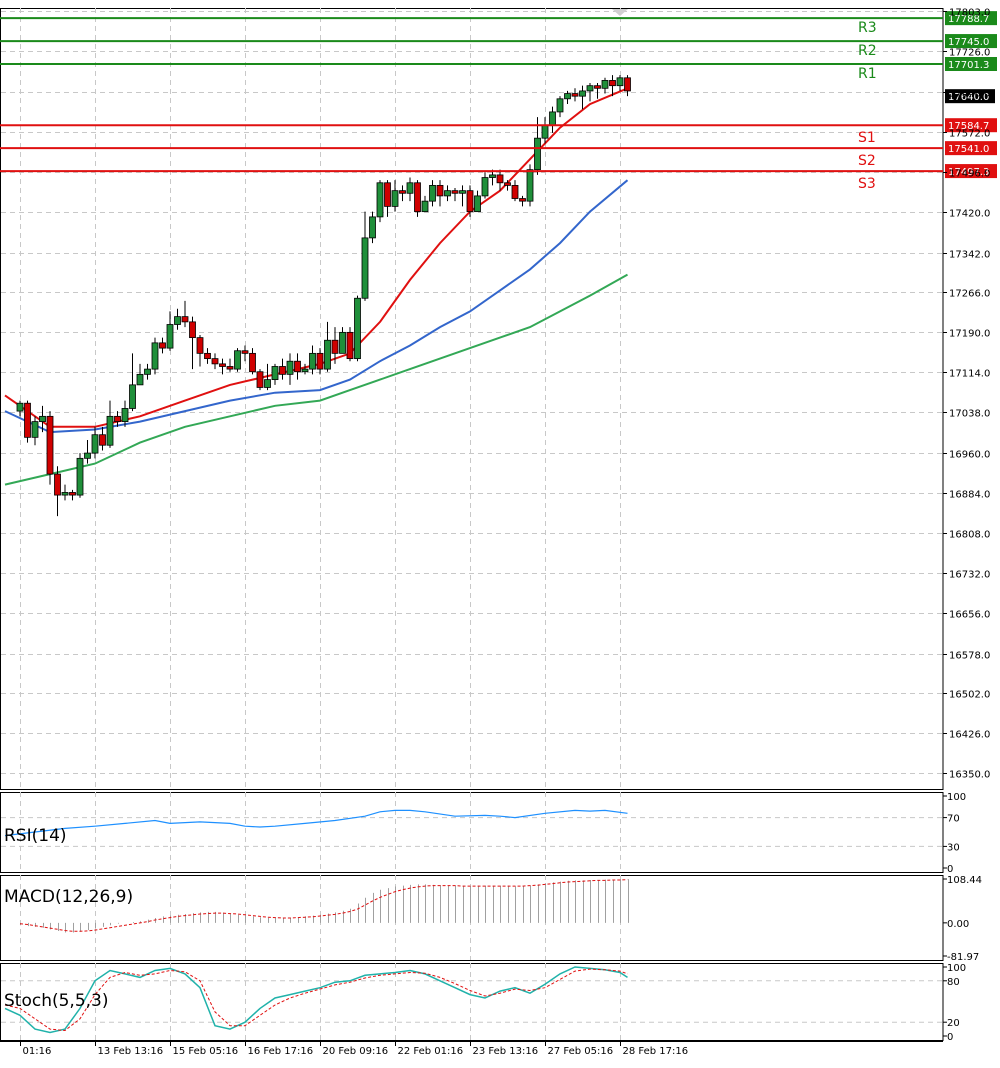  I want to click on indicator-tick-label: 100, so click(956, 797).